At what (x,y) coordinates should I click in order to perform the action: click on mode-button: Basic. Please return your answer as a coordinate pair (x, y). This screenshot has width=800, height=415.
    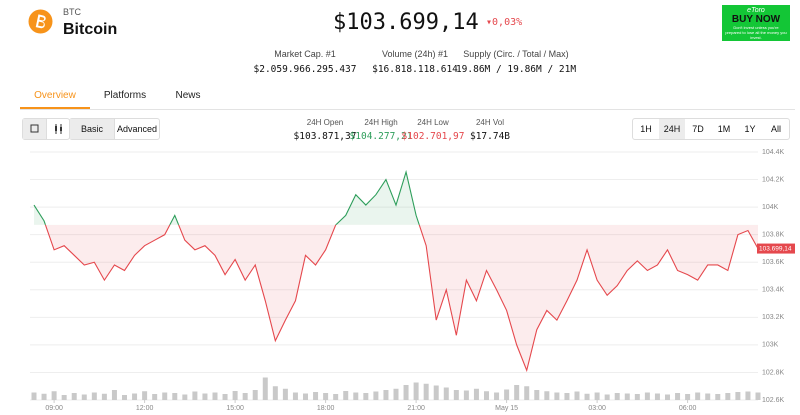
    Looking at the image, I should click on (92, 129).